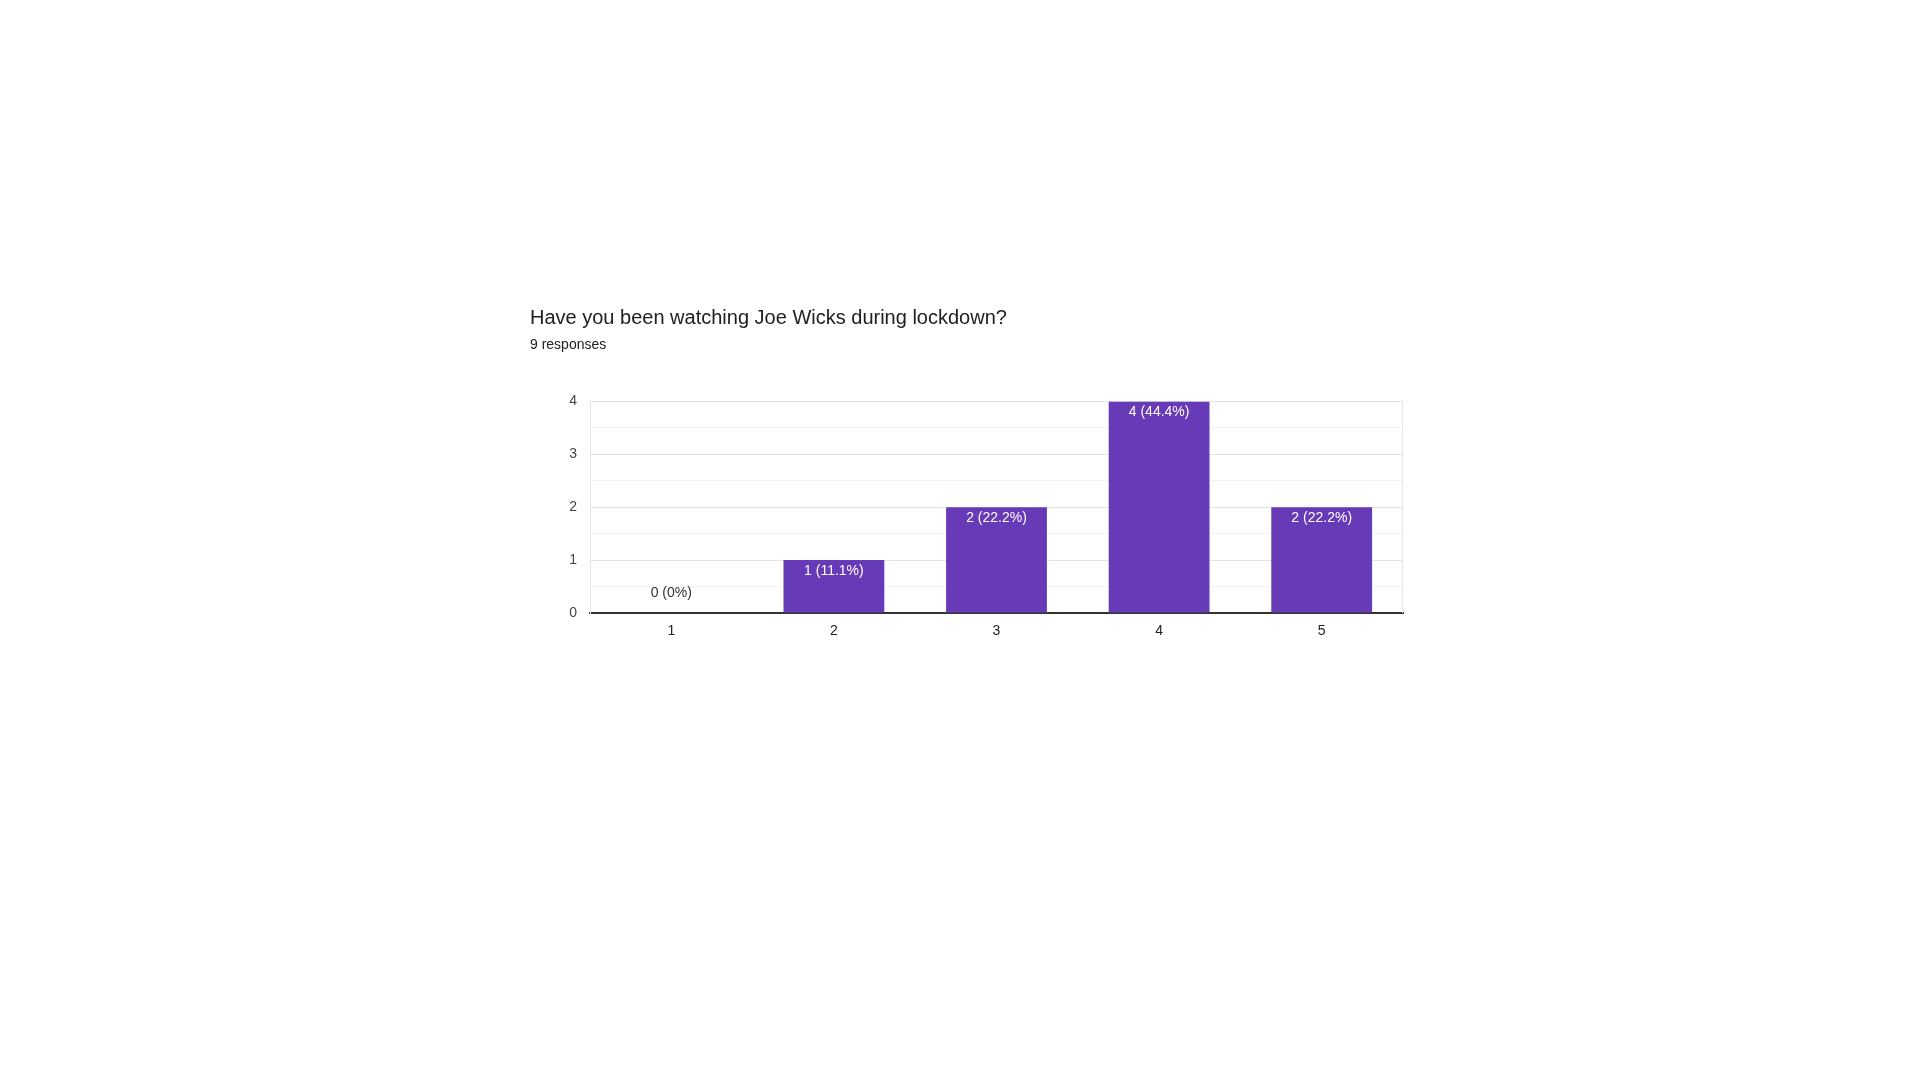 Image resolution: width=1920 pixels, height=1080 pixels. What do you see at coordinates (834, 569) in the screenshot?
I see `data-label: 1 (11.1%)` at bounding box center [834, 569].